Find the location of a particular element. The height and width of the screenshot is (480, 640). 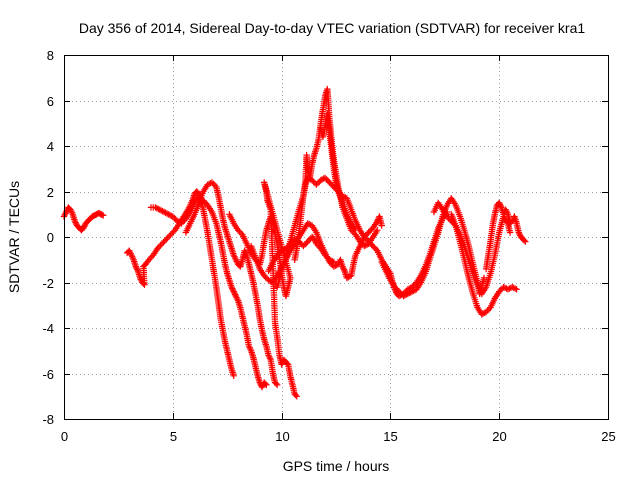

y-tick-label: 0 is located at coordinates (50, 237).